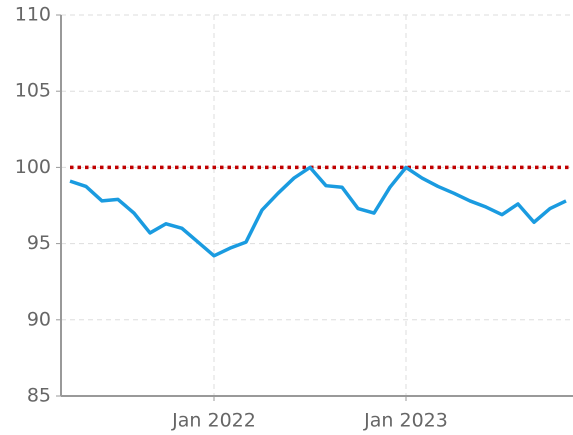 The image size is (573, 435). What do you see at coordinates (39, 243) in the screenshot?
I see `y-tick-label: 95` at bounding box center [39, 243].